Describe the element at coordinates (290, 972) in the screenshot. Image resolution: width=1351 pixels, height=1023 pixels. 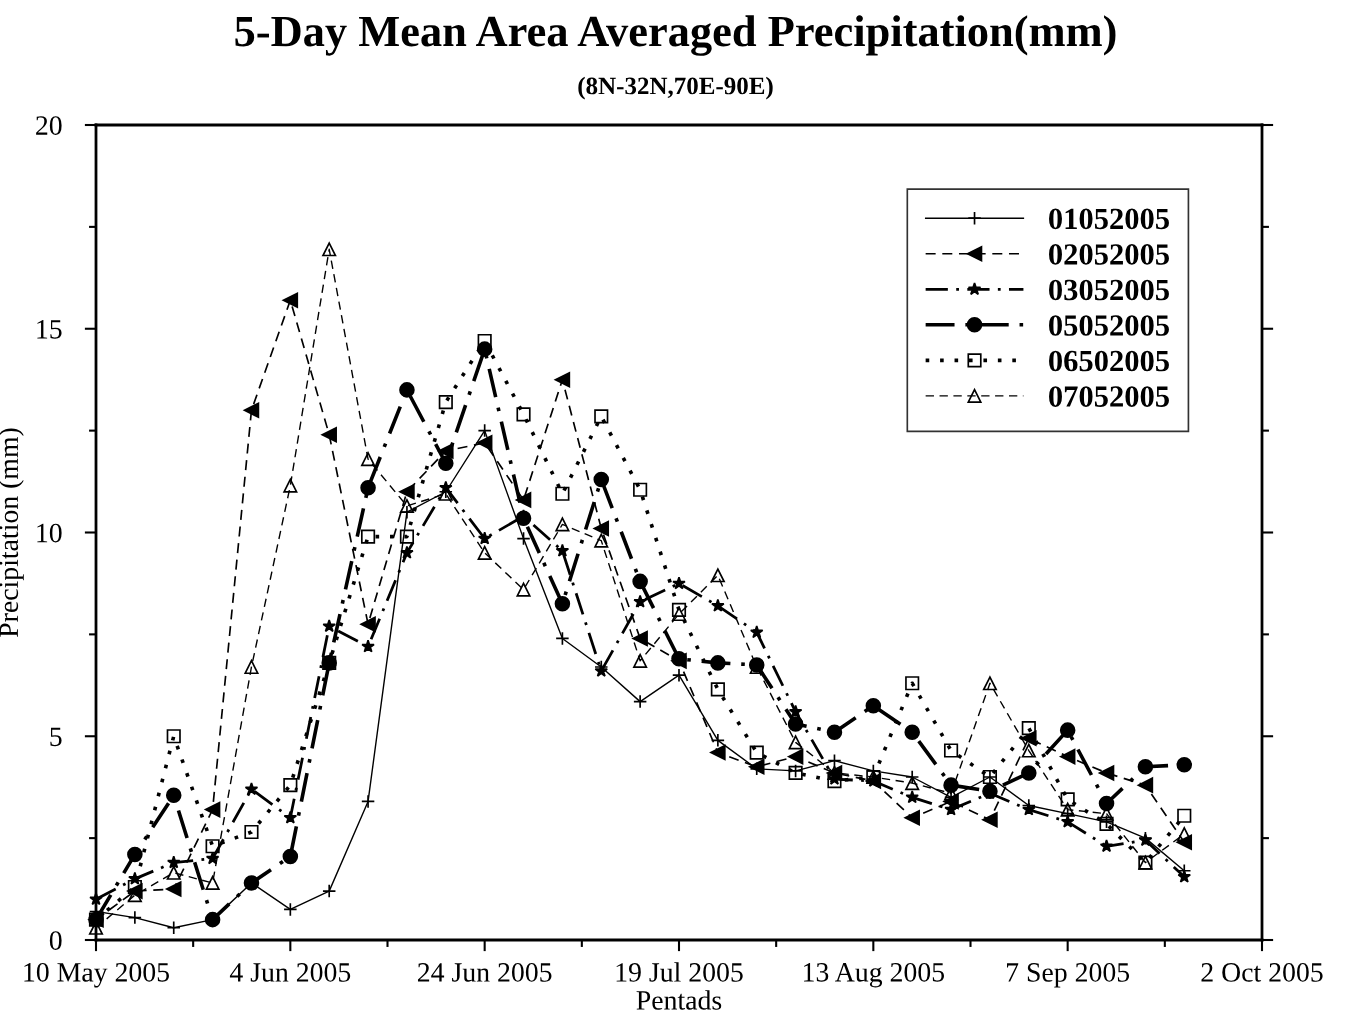
I see `x-tick-label: 4 Jun 2005` at that location.